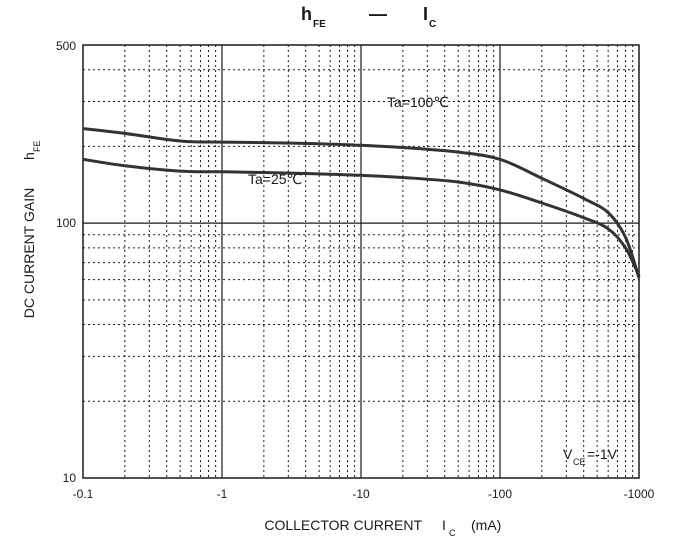 This screenshot has height=541, width=673. I want to click on y-tick-label-10: 10, so click(70, 478).